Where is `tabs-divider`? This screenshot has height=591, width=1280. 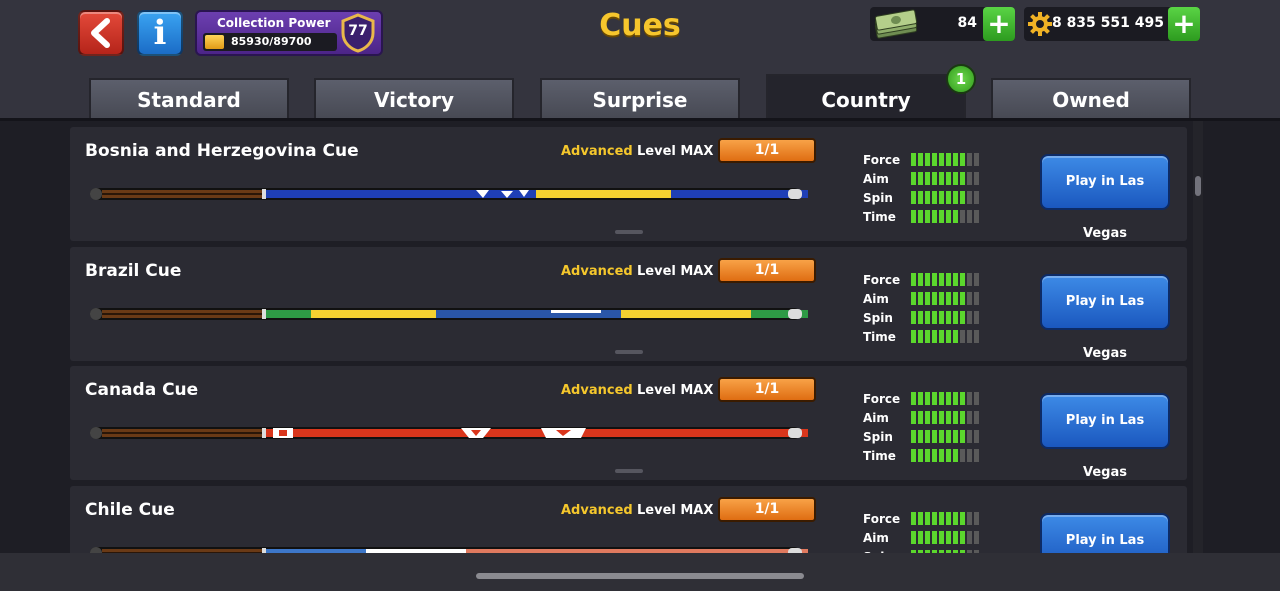
tabs-divider is located at coordinates (640, 119).